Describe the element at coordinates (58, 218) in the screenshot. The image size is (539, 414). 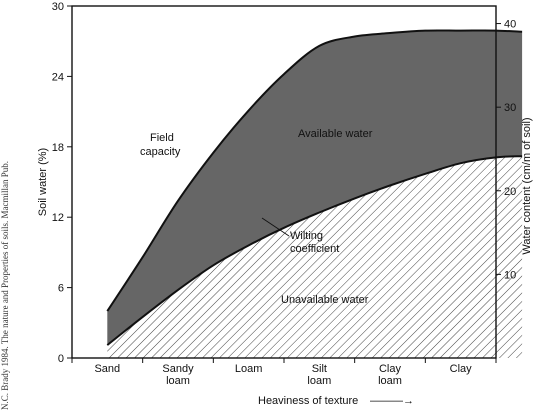
I see `y-tick-label: 12` at that location.